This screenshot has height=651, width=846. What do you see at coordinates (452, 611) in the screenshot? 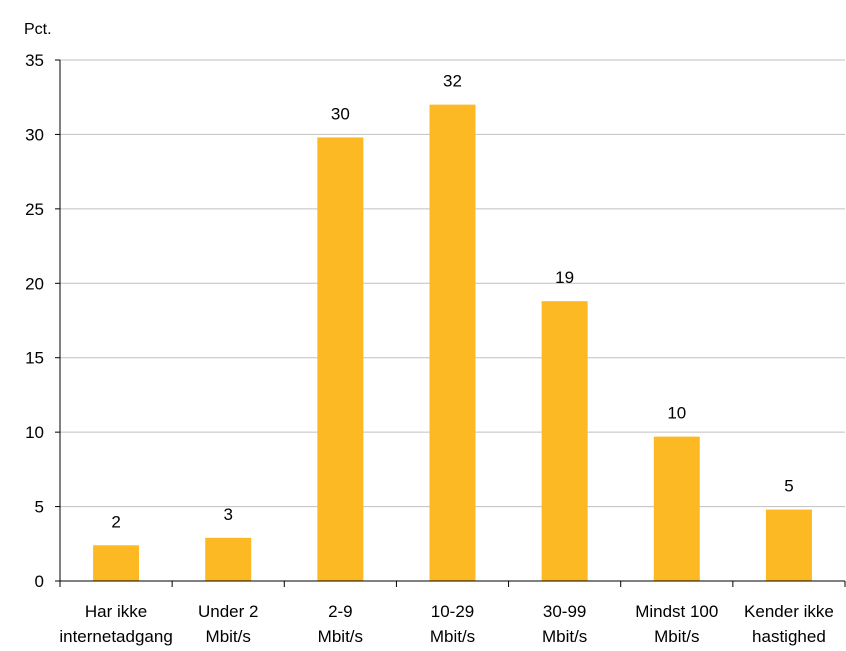
I see `category-label-3-line-0: 10-29` at bounding box center [452, 611].